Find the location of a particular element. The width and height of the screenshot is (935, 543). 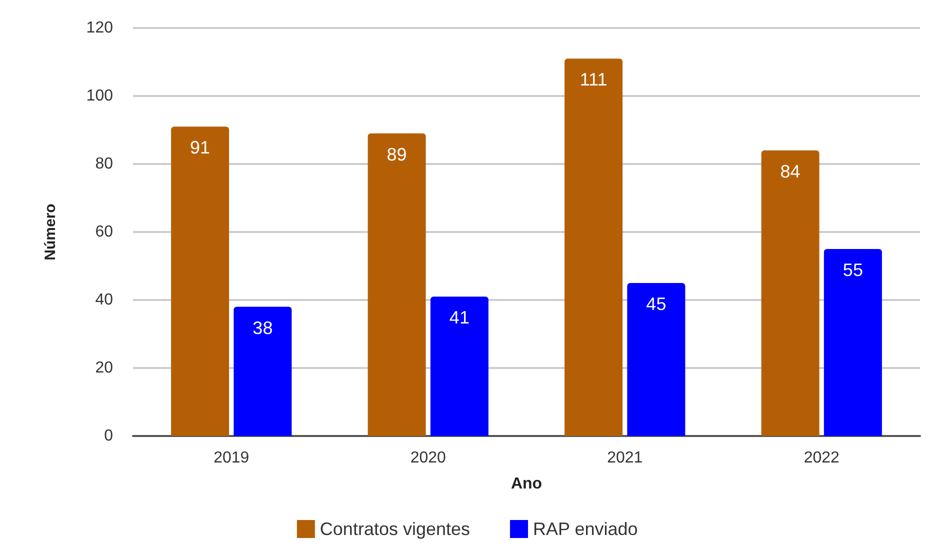

data-label: 111 is located at coordinates (594, 80).